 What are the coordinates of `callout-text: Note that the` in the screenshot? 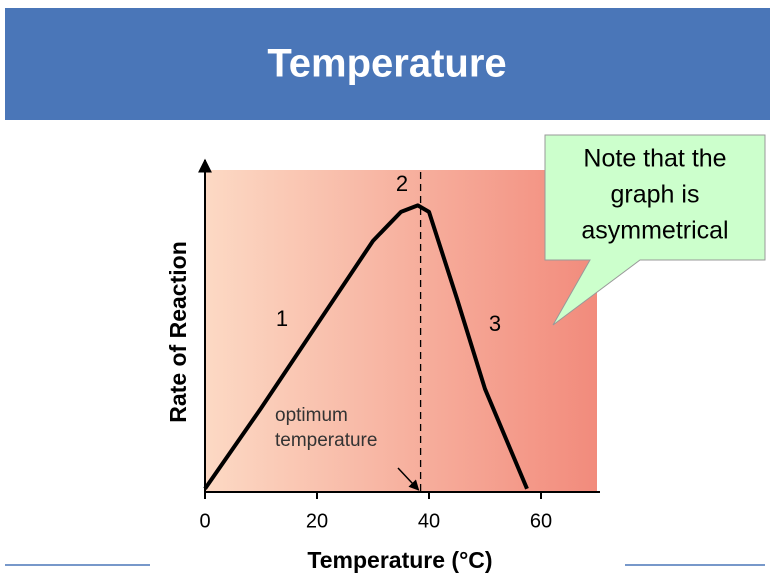 It's located at (654, 159).